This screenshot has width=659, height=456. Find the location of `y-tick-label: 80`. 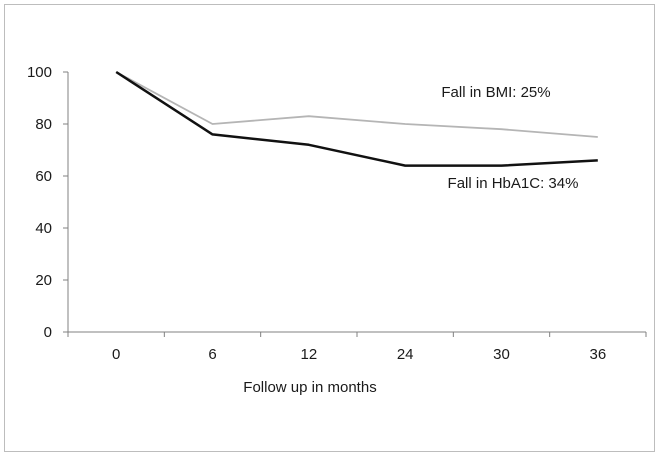

y-tick-label: 80 is located at coordinates (43, 124).